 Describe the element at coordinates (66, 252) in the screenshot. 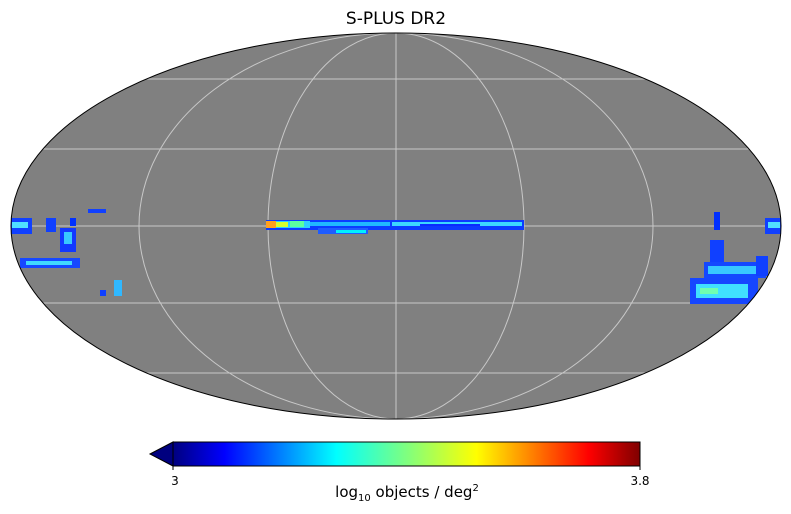

I see `left-footprint` at that location.